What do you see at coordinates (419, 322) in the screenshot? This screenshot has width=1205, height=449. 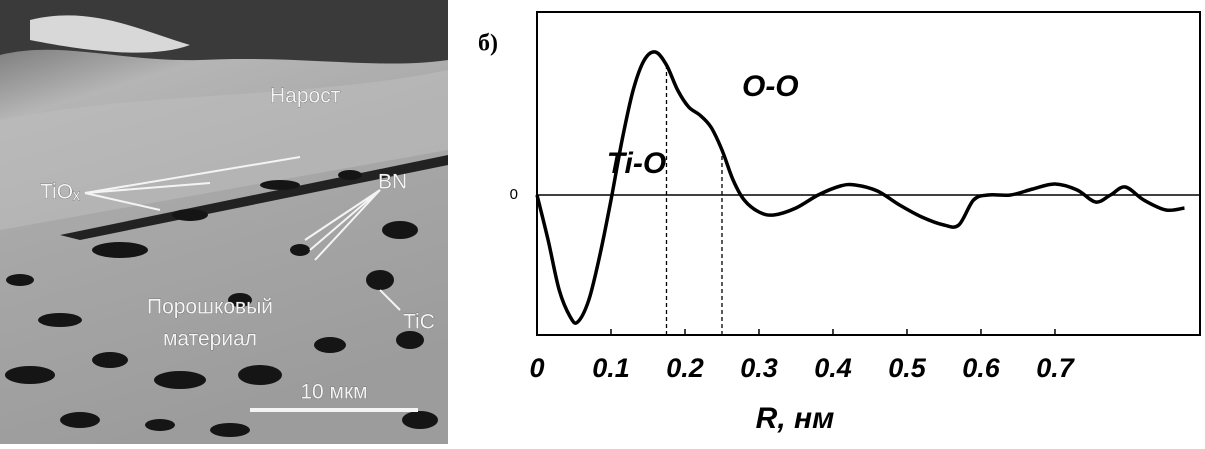 I see `label-tic: TiC` at bounding box center [419, 322].